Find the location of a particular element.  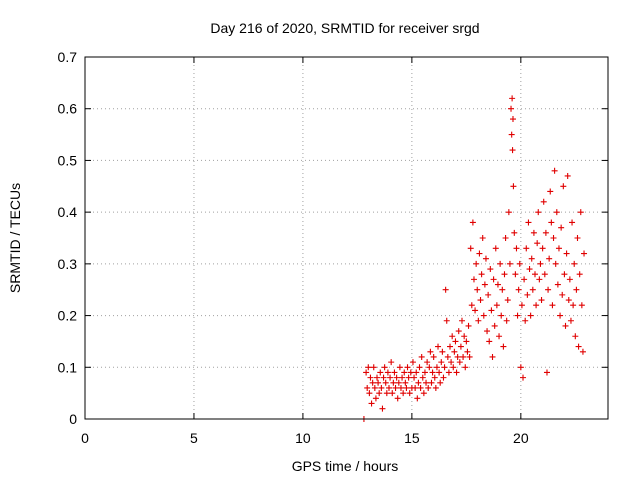

x-tick-label: 20 is located at coordinates (521, 438).